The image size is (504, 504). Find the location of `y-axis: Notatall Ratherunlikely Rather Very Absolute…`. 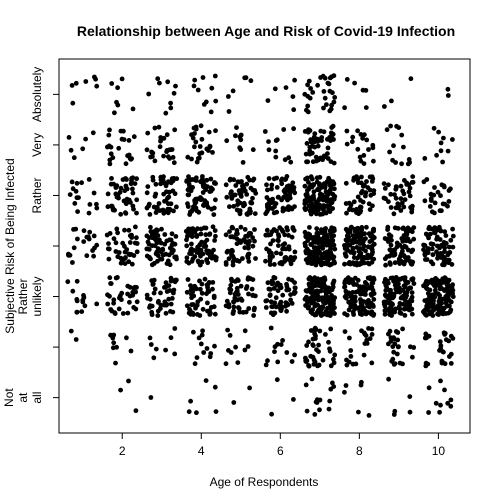

y-axis: Notatall Ratherunlikely Rather Very Absolute… is located at coordinates (30, 237).